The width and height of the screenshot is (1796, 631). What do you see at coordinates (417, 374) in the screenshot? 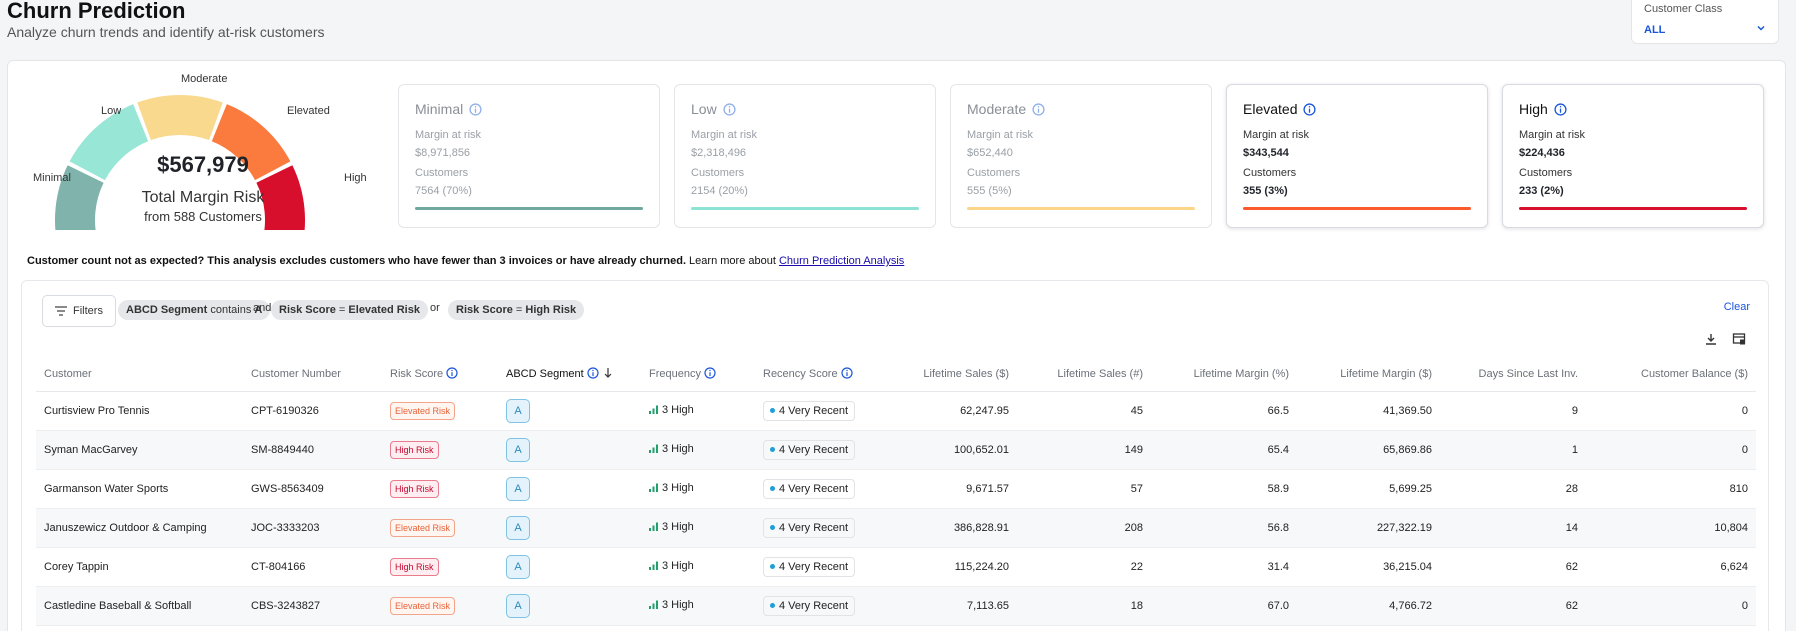
I see `column-label: Risk Score` at bounding box center [417, 374].